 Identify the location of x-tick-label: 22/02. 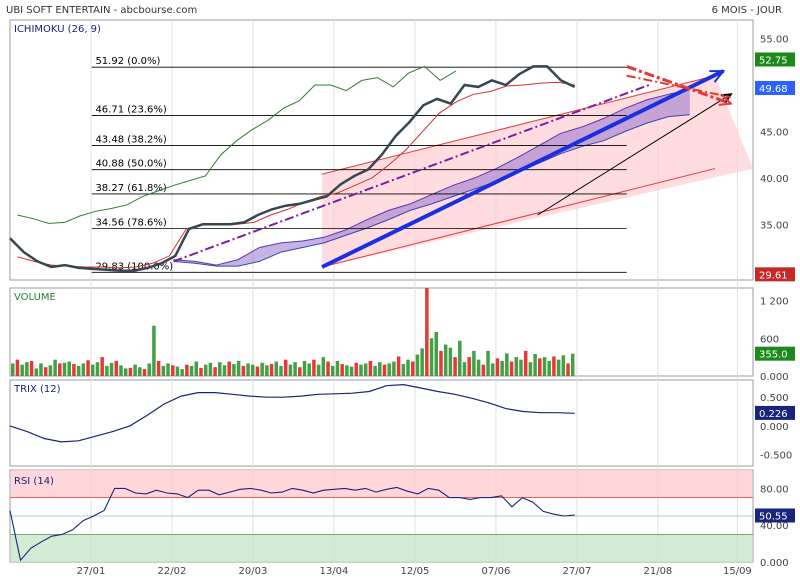
(172, 571).